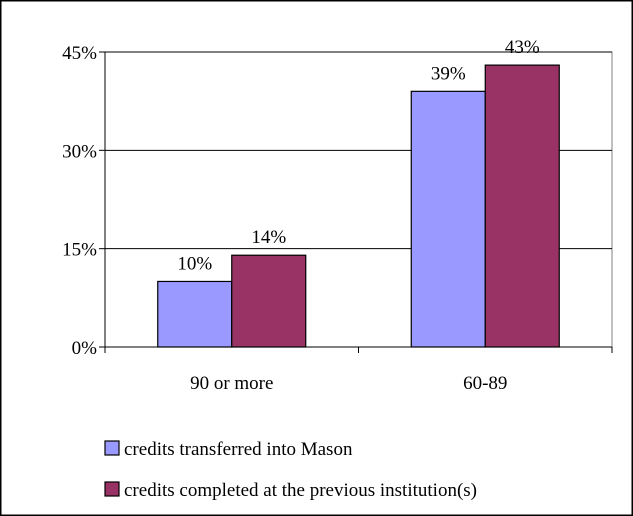 The height and width of the screenshot is (516, 633). What do you see at coordinates (268, 237) in the screenshot?
I see `data-label: 14%` at bounding box center [268, 237].